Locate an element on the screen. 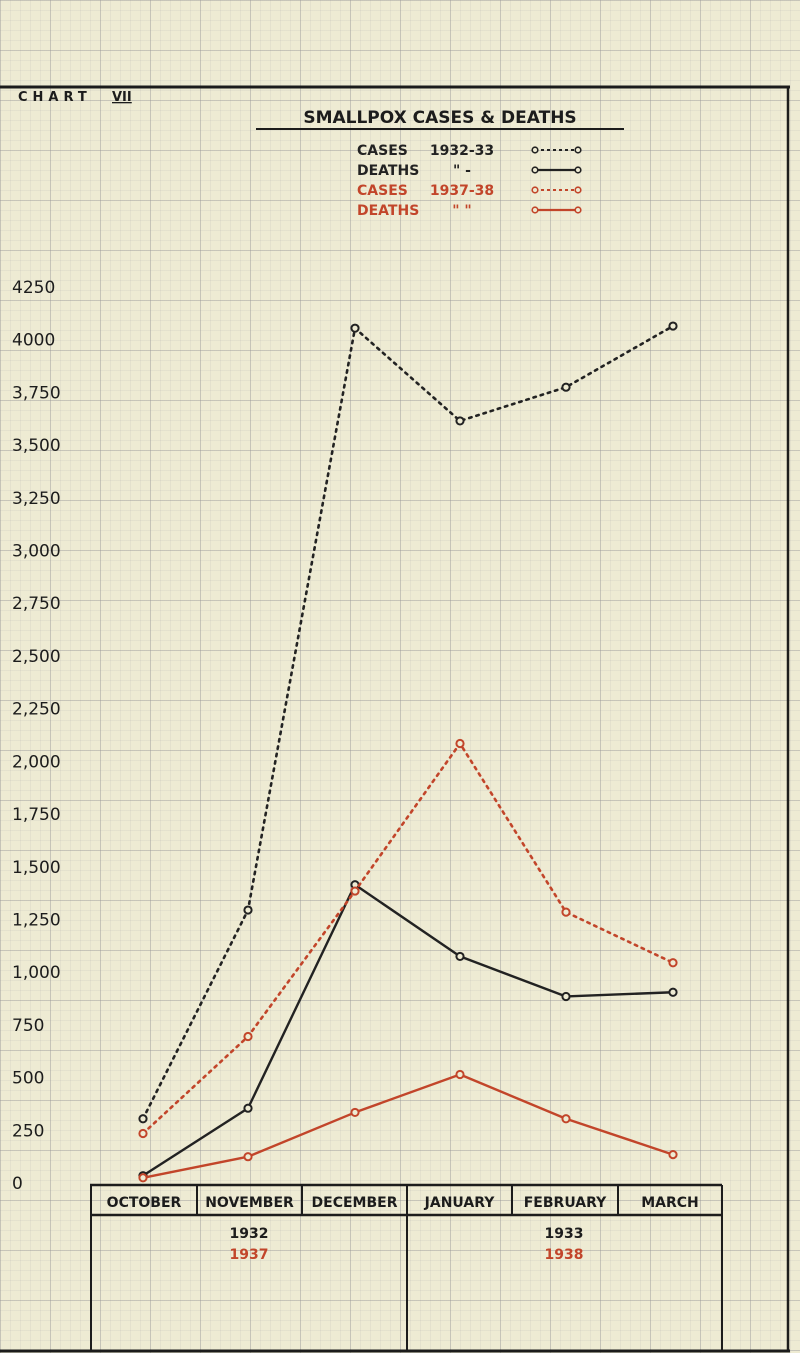 The width and height of the screenshot is (800, 1353). y-tick-label: 3,500 is located at coordinates (36, 446).